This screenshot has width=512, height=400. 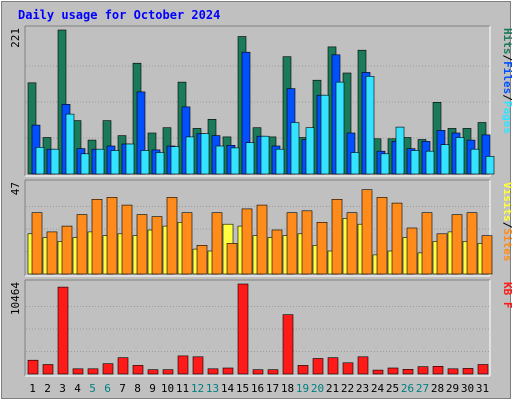 I want to click on x-tick-label: 12, so click(x=197, y=388).